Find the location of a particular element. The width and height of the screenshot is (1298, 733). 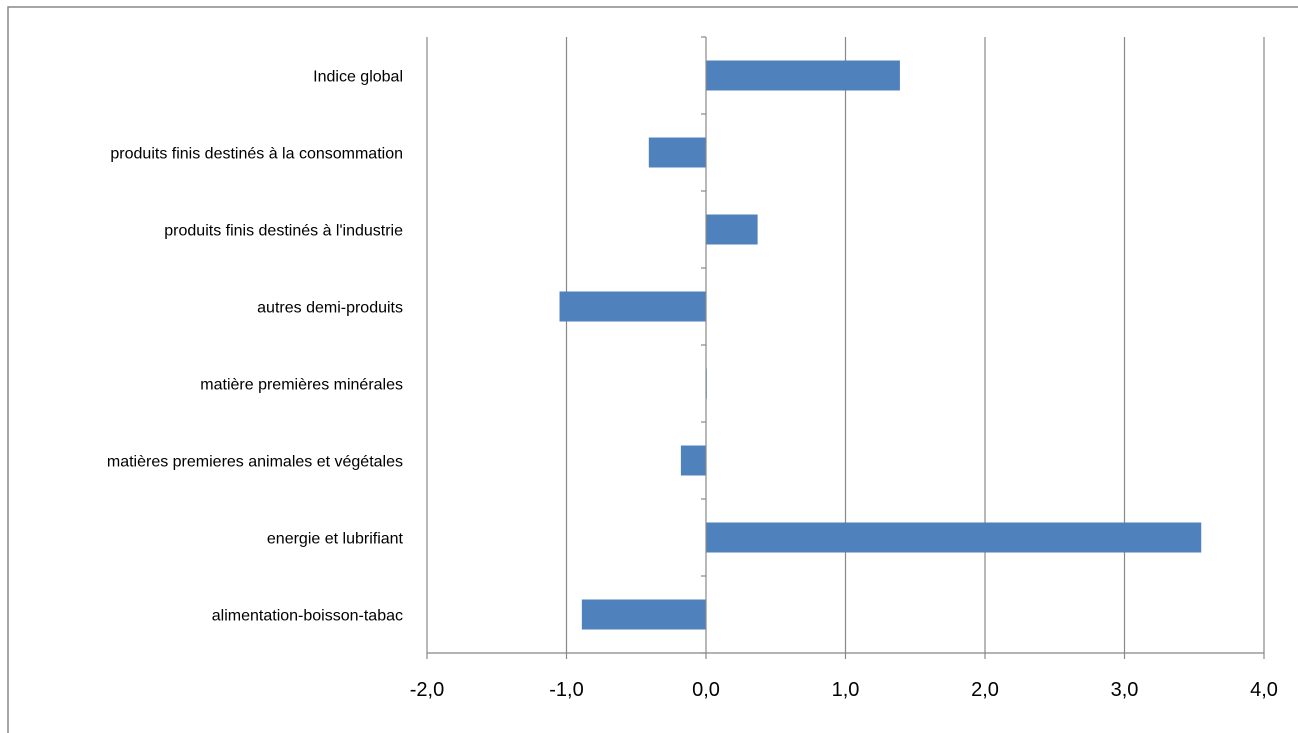

x-tick-label: -2,0 is located at coordinates (427, 690).